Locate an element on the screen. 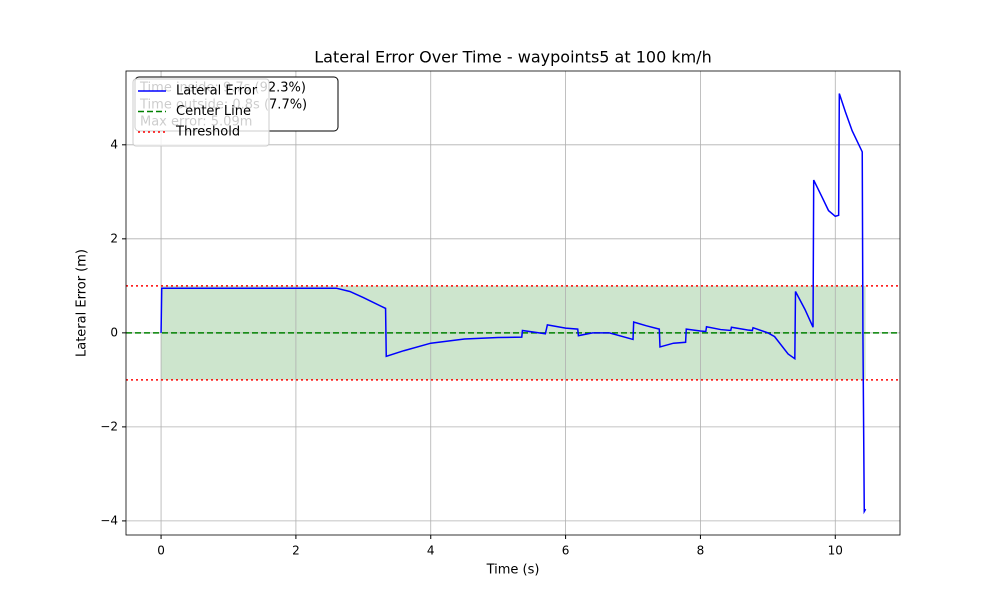 The height and width of the screenshot is (604, 1000). x-tick-label: 2 is located at coordinates (296, 551).